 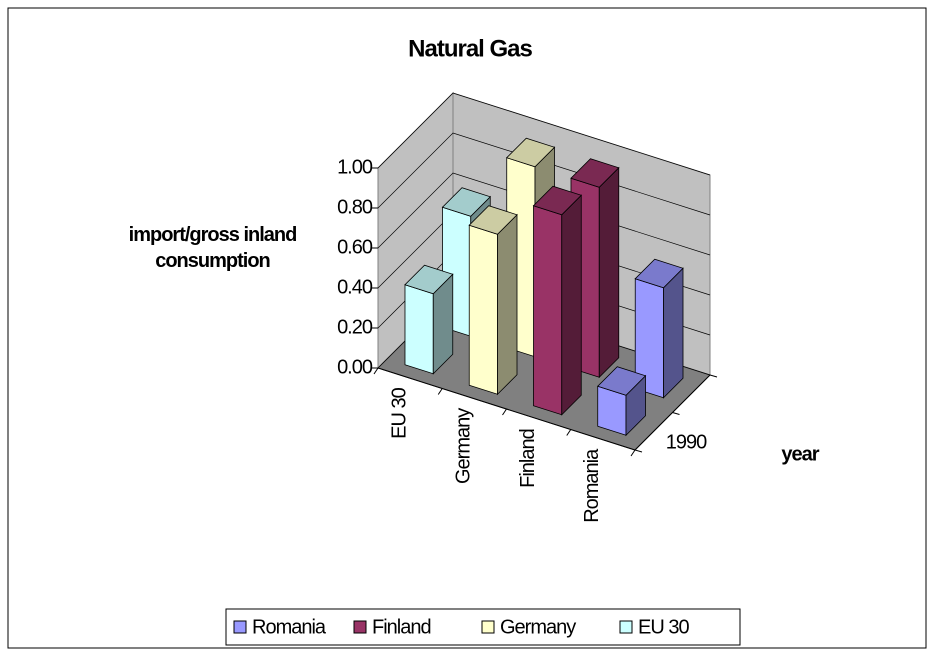 What do you see at coordinates (800, 454) in the screenshot?
I see `z-axis-title: year` at bounding box center [800, 454].